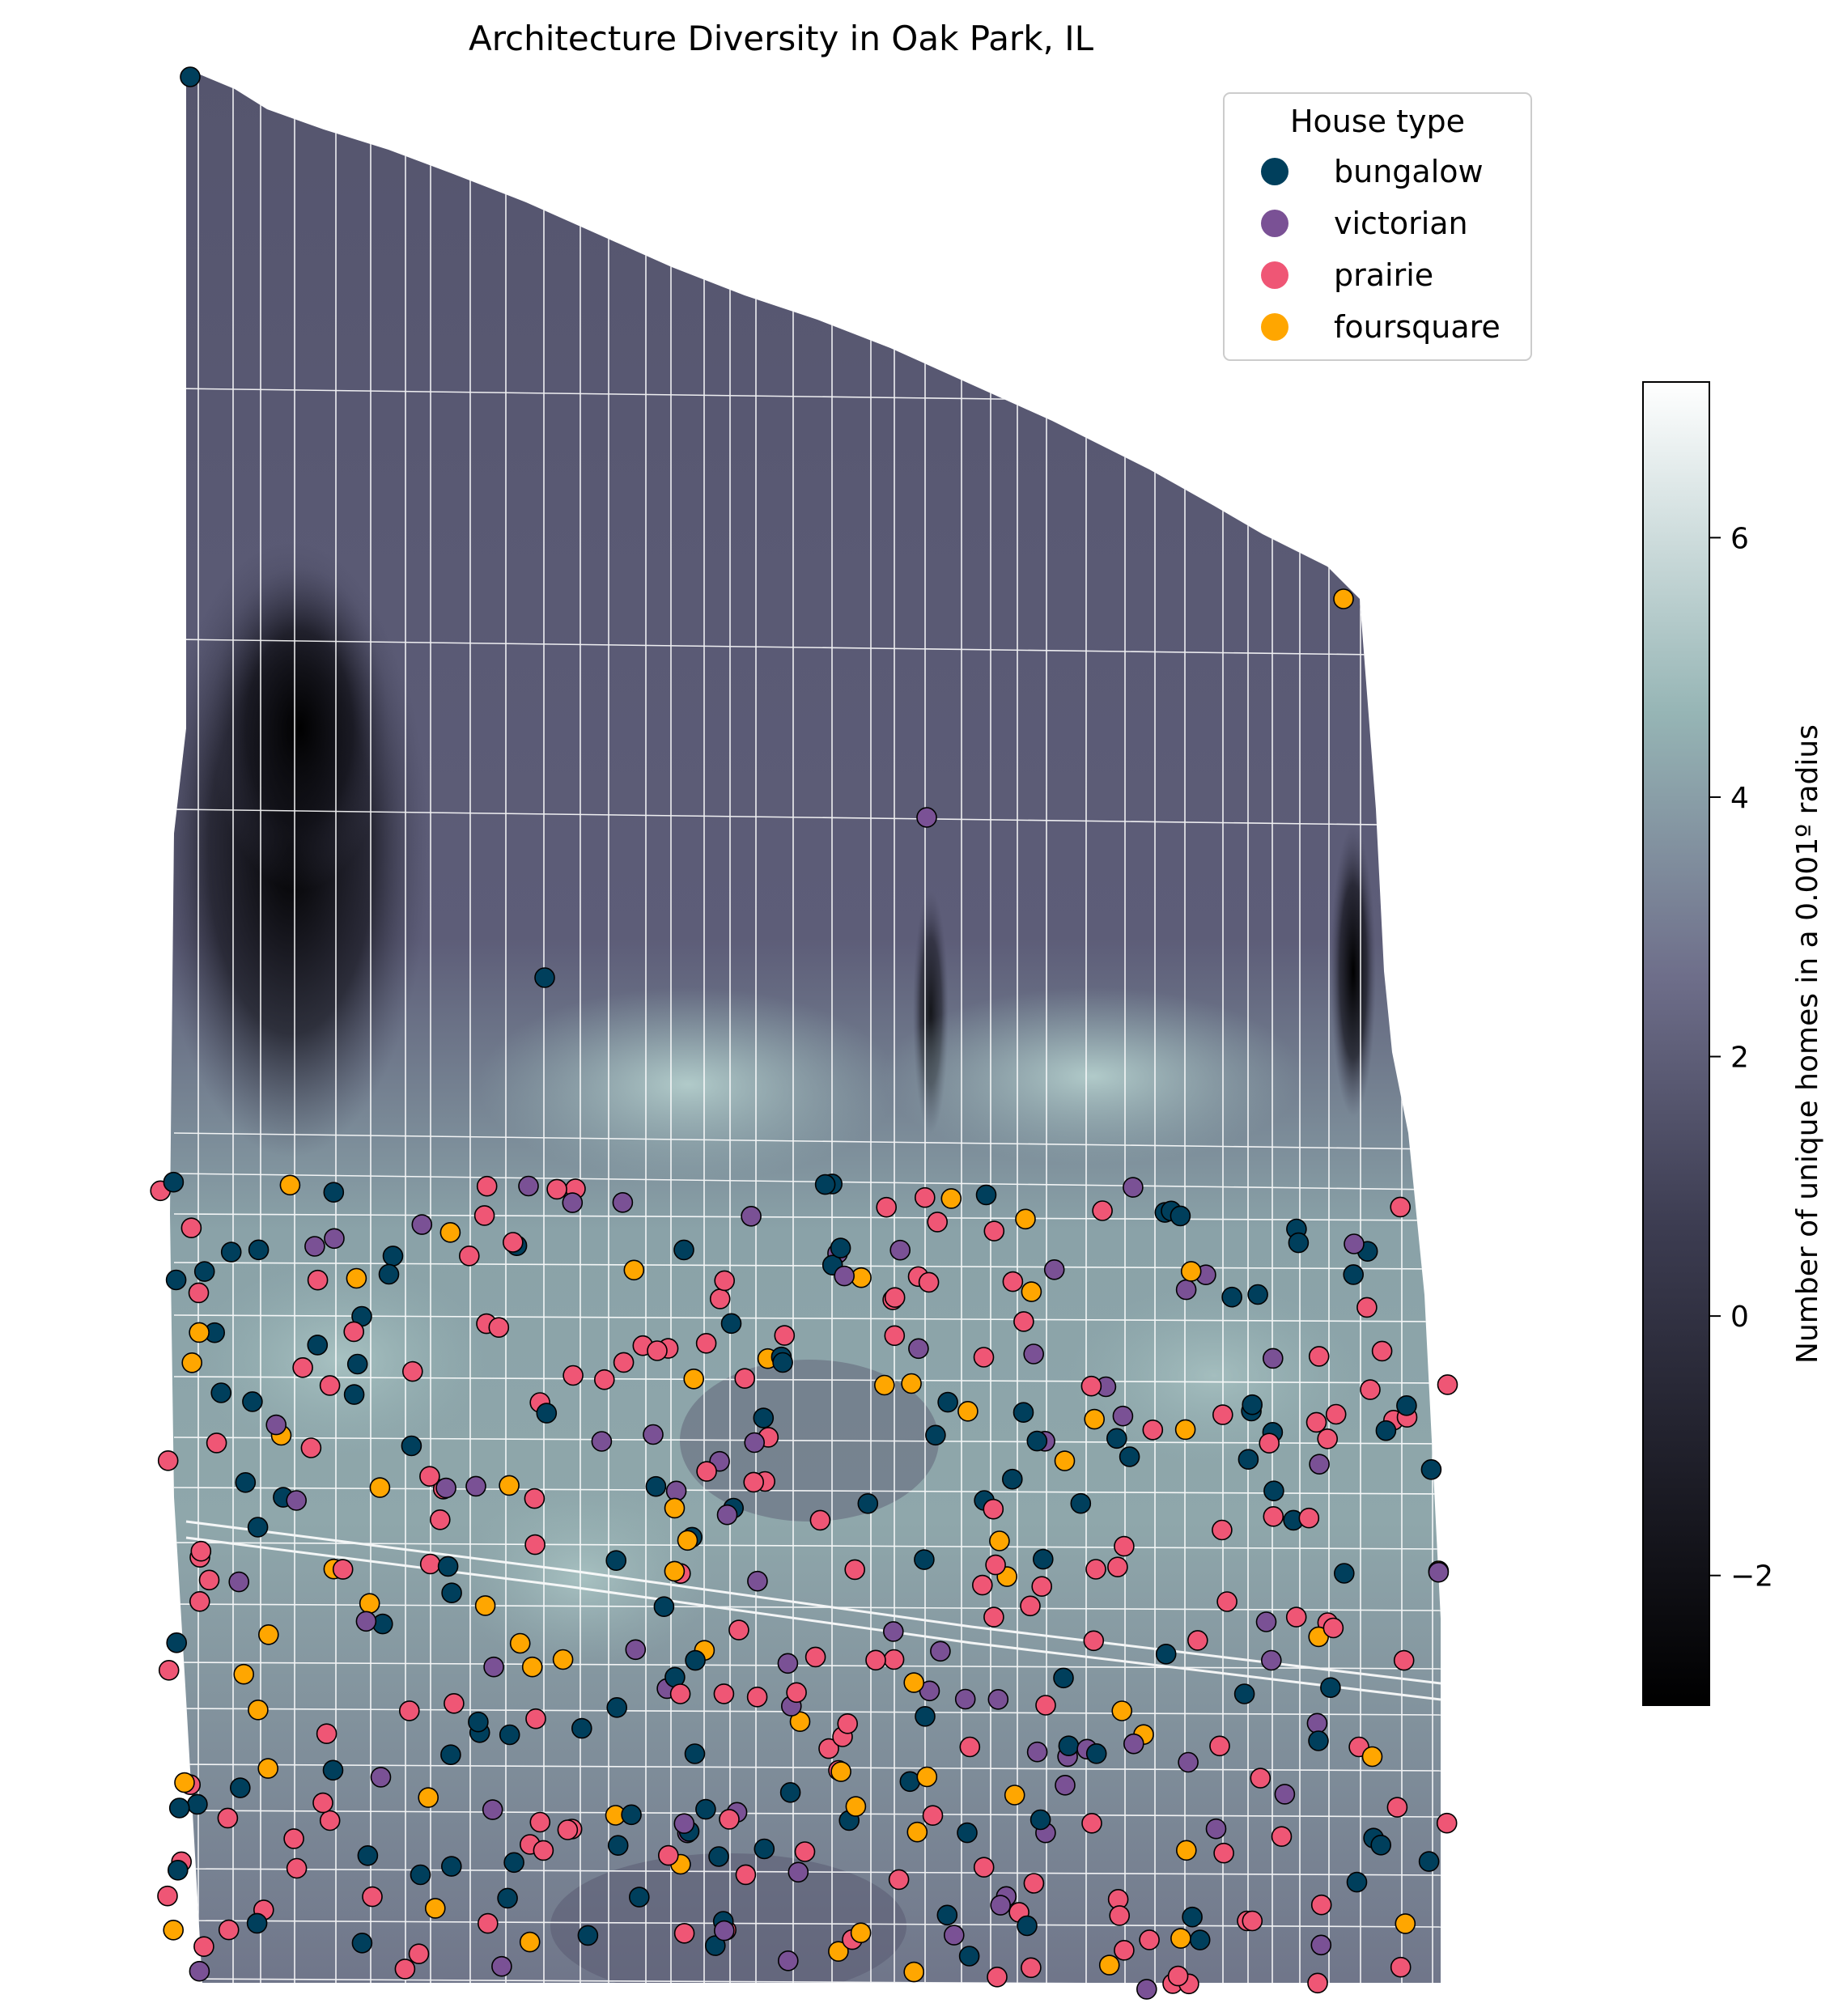  What do you see at coordinates (1372, 171) in the screenshot?
I see `legend-item-bungalow: bungalow` at bounding box center [1372, 171].